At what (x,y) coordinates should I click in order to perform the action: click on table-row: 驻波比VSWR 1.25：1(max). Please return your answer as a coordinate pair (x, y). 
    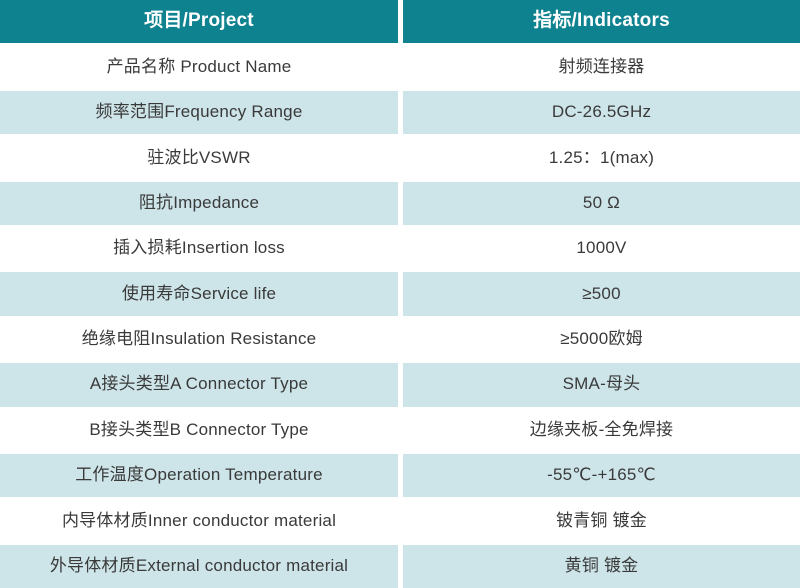
    Looking at the image, I should click on (400, 158).